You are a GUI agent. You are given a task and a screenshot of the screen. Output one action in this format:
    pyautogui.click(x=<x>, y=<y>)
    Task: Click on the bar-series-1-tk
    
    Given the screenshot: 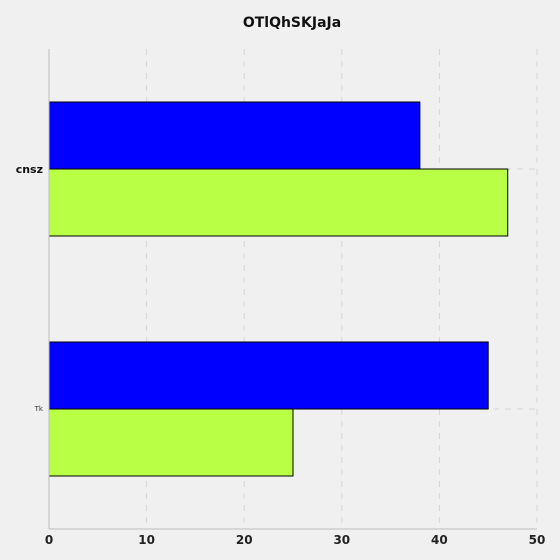 What is the action you would take?
    pyautogui.click(x=171, y=442)
    